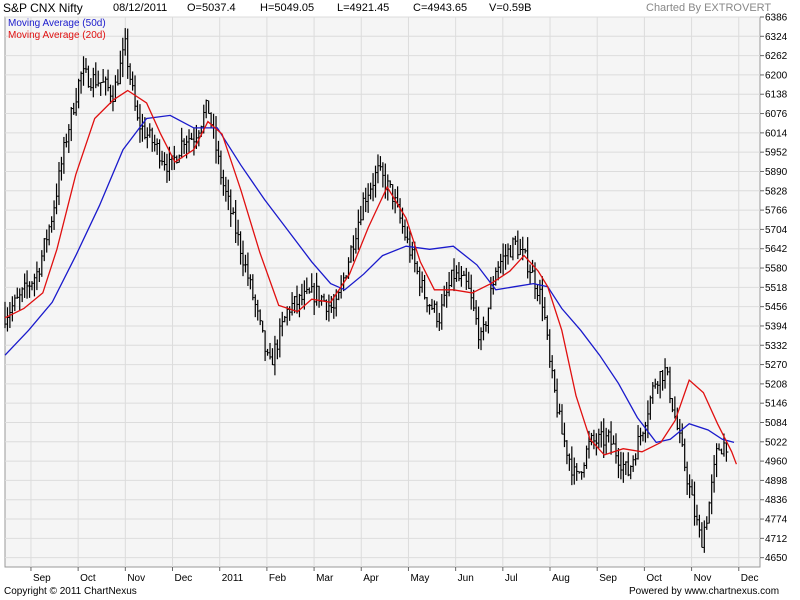 The image size is (800, 600). Describe the element at coordinates (57, 35) in the screenshot. I see `legend-ma20: Moving Average (20d)` at that location.